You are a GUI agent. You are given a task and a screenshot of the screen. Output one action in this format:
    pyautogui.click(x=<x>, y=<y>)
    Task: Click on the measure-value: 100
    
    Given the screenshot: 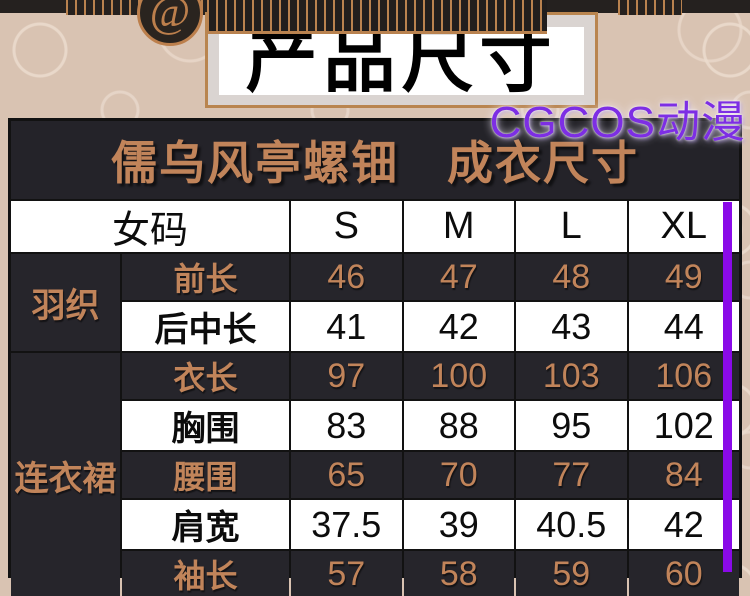 What is the action you would take?
    pyautogui.click(x=458, y=376)
    